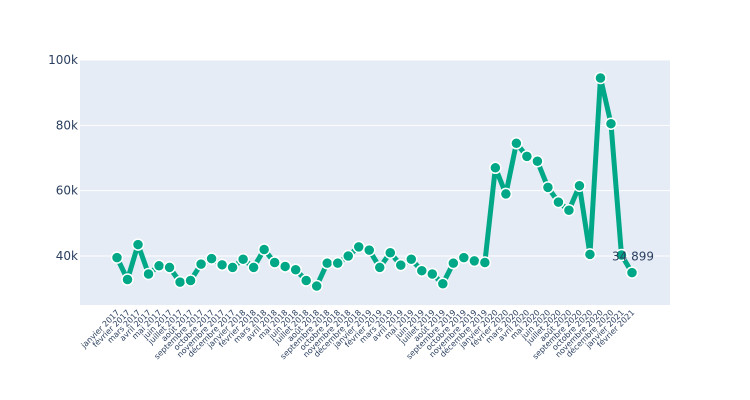 The height and width of the screenshot is (400, 750). What do you see at coordinates (67, 191) in the screenshot?
I see `y-tick-label: 60k` at bounding box center [67, 191].